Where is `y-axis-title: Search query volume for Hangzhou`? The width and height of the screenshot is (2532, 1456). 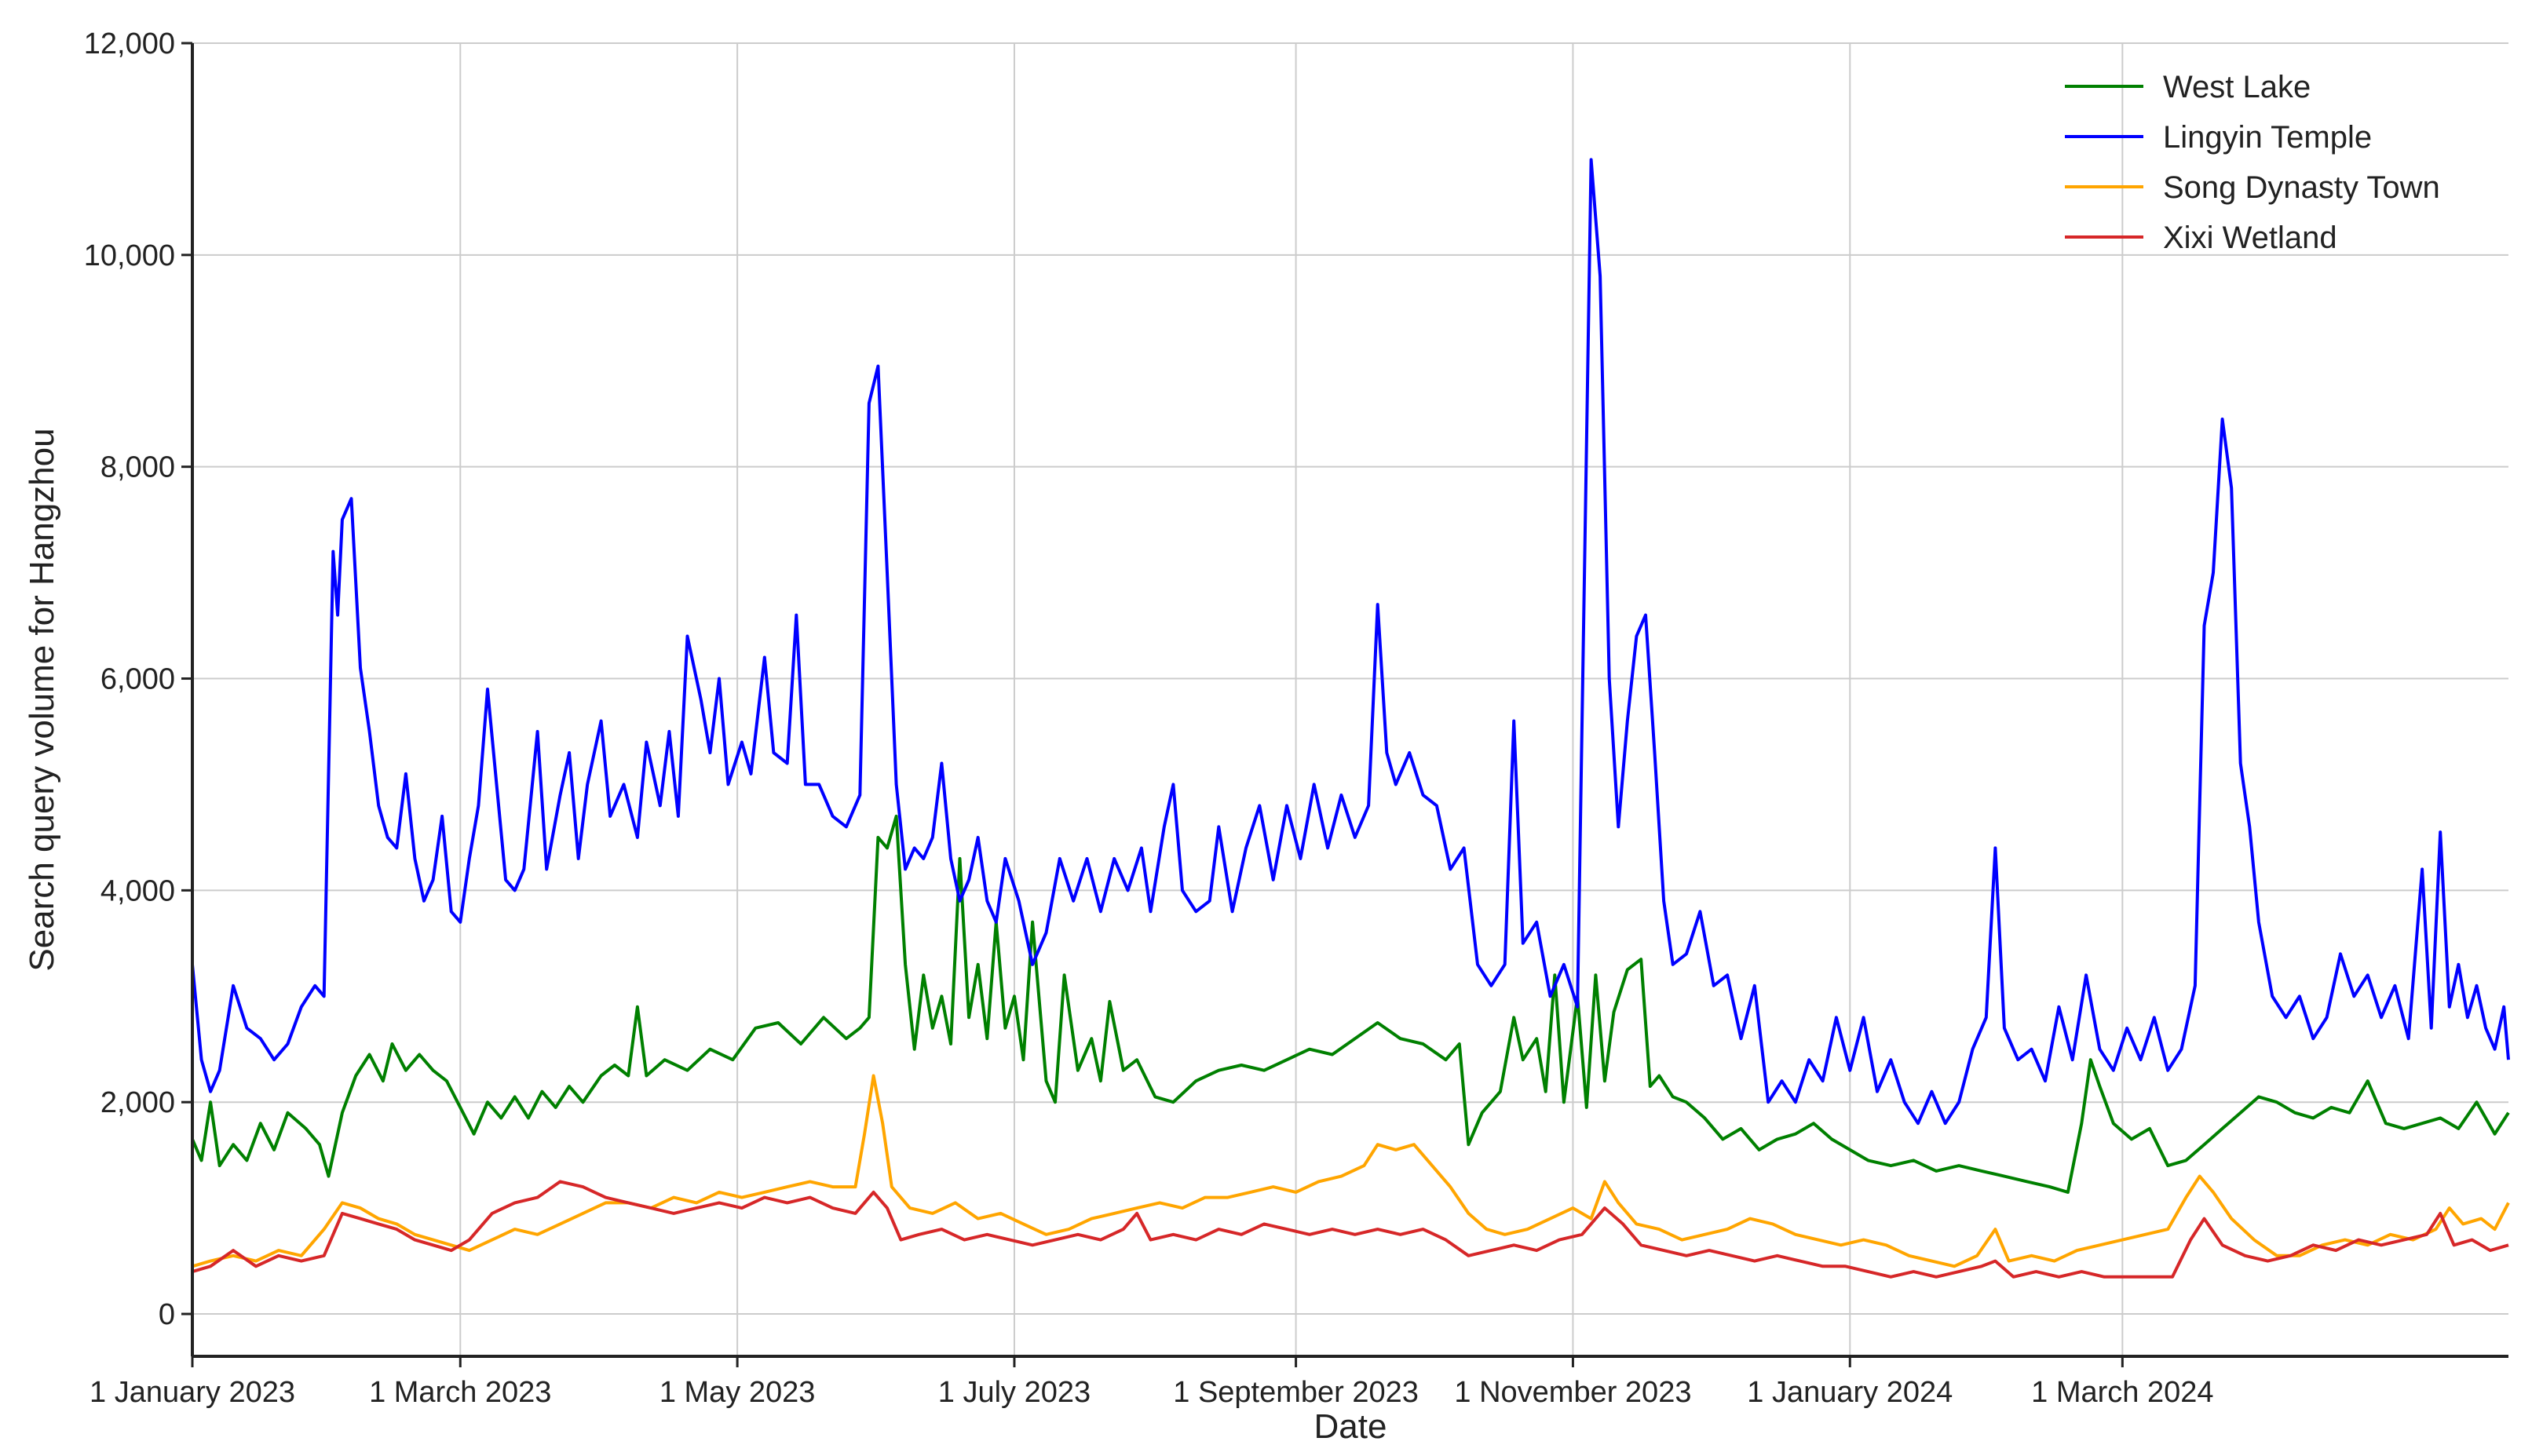
y-axis-title: Search query volume for Hangzhou is located at coordinates (42, 699).